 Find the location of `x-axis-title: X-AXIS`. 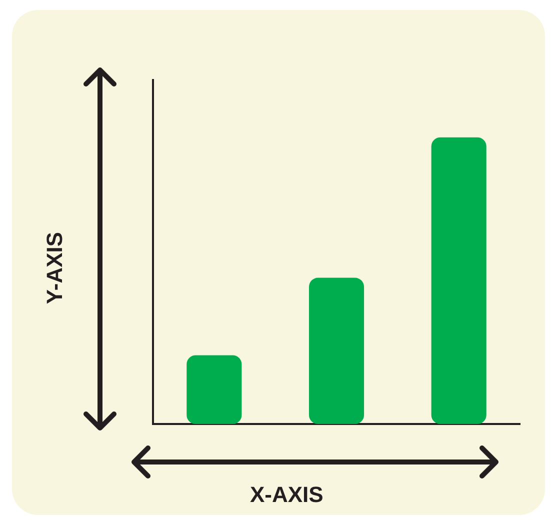

x-axis-title: X-AXIS is located at coordinates (287, 495).